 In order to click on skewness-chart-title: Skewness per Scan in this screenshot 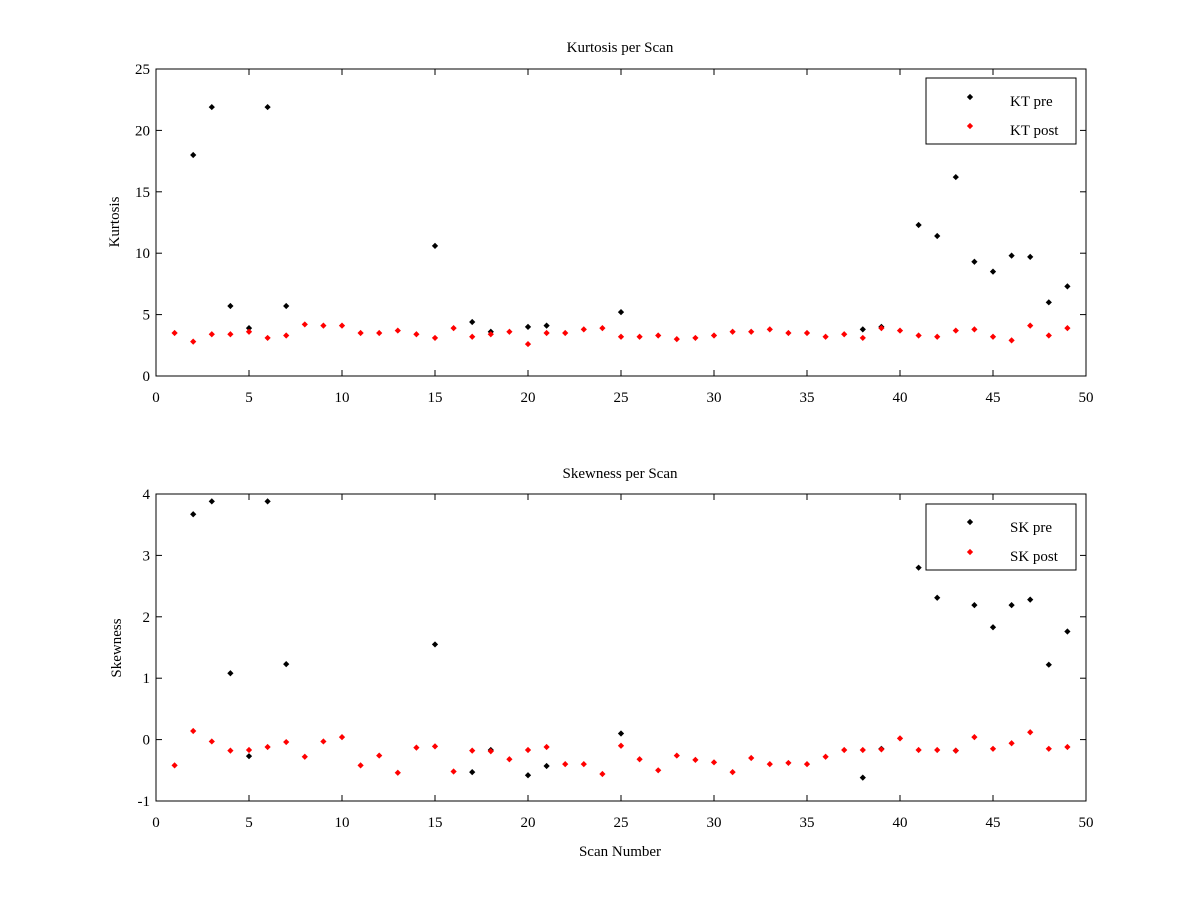, I will do `click(620, 474)`.